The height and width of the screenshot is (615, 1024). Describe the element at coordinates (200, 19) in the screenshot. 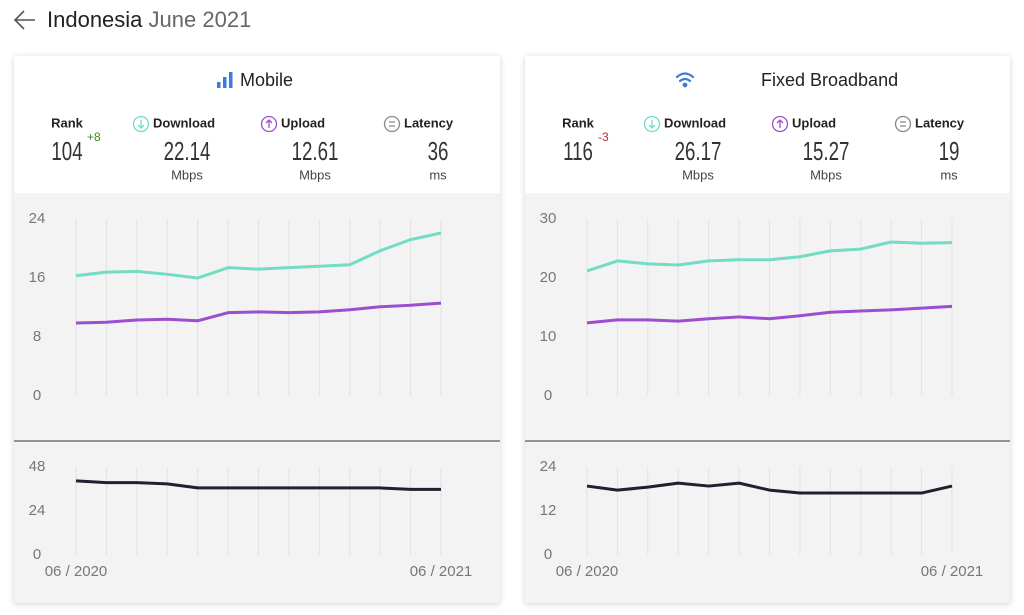

I see `period: June 2021` at that location.